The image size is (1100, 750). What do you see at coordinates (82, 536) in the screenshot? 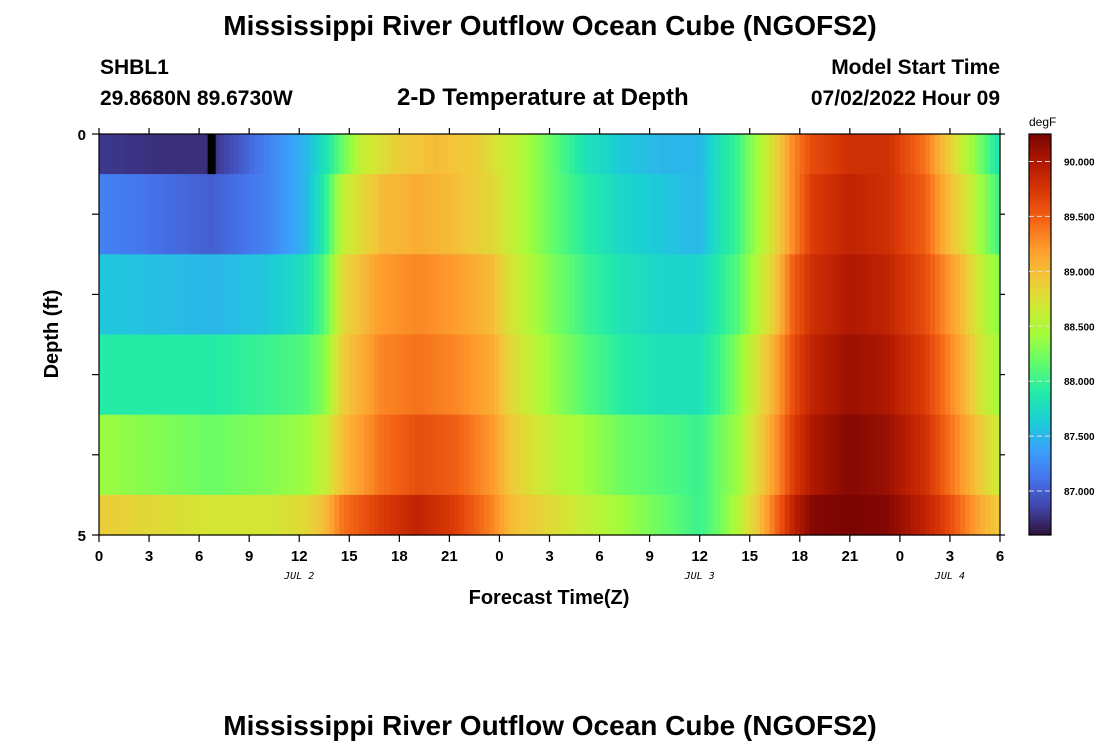
I see `y-tick-label: 5` at bounding box center [82, 536].